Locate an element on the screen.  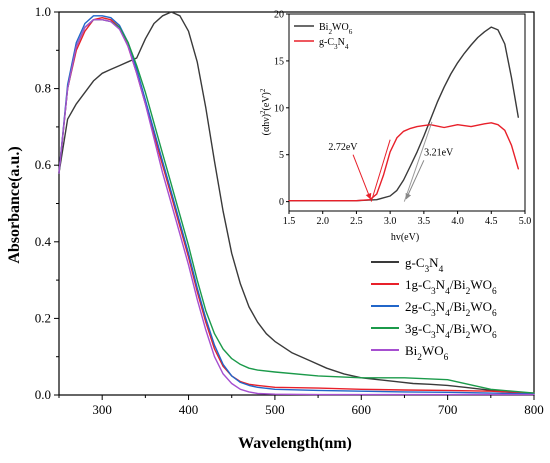
inset-y-tick-label: 10 is located at coordinates (279, 108).